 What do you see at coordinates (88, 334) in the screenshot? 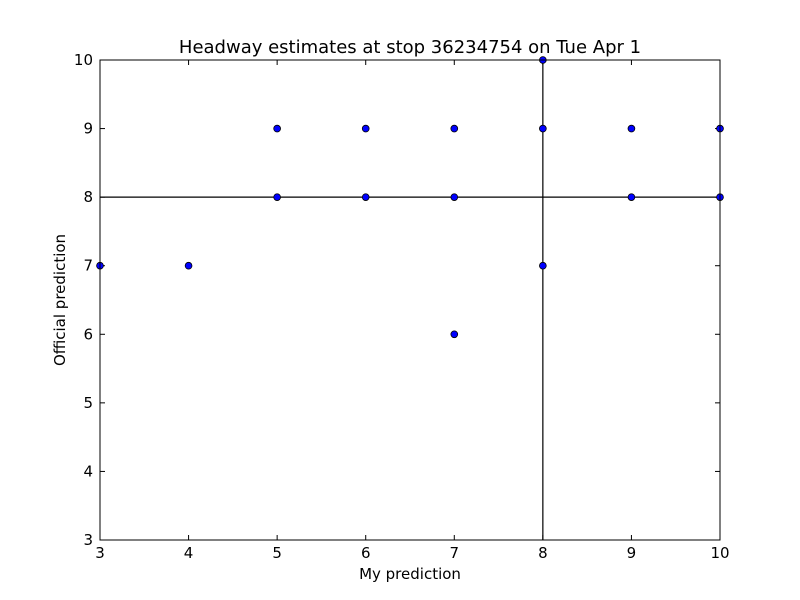
I see `y-tick-label: 6` at bounding box center [88, 334].